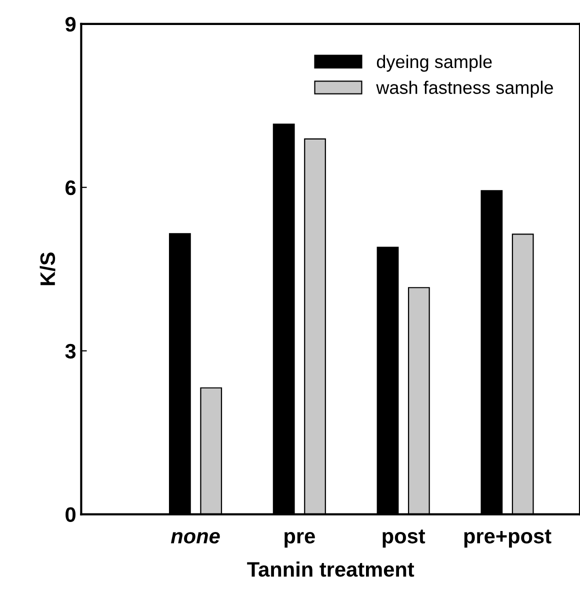  Describe the element at coordinates (464, 89) in the screenshot. I see `legend-label: wash fastness sample` at that location.